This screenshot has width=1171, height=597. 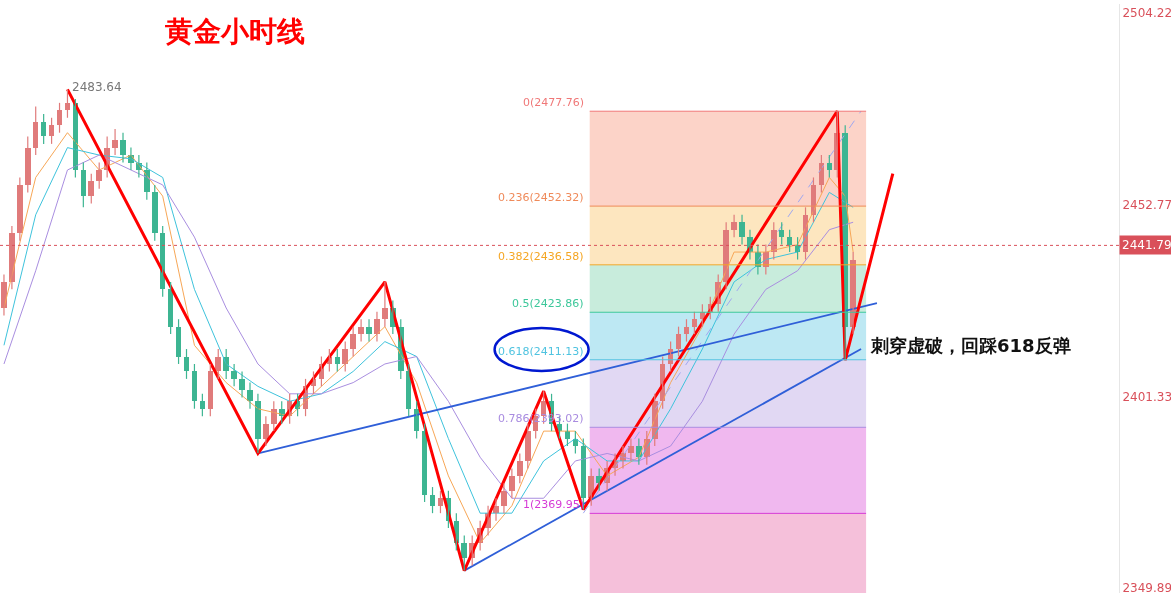 I want to click on ref-line-label: 0.618(2411.13), so click(x=541, y=351).